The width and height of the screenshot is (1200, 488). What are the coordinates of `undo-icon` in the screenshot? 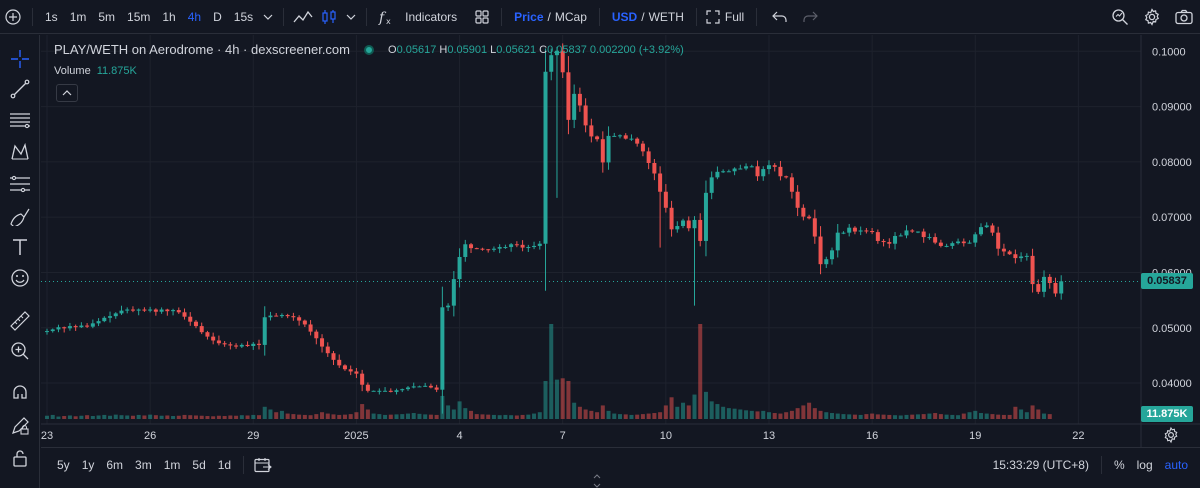 It's located at (780, 17).